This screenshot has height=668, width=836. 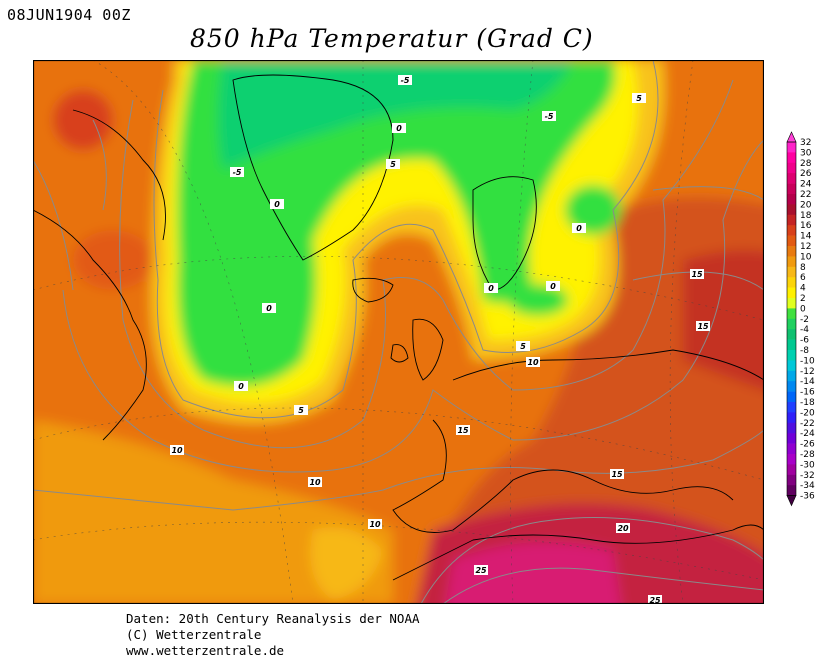 What do you see at coordinates (807, 455) in the screenshot?
I see `color-scale-label: -28` at bounding box center [807, 455].